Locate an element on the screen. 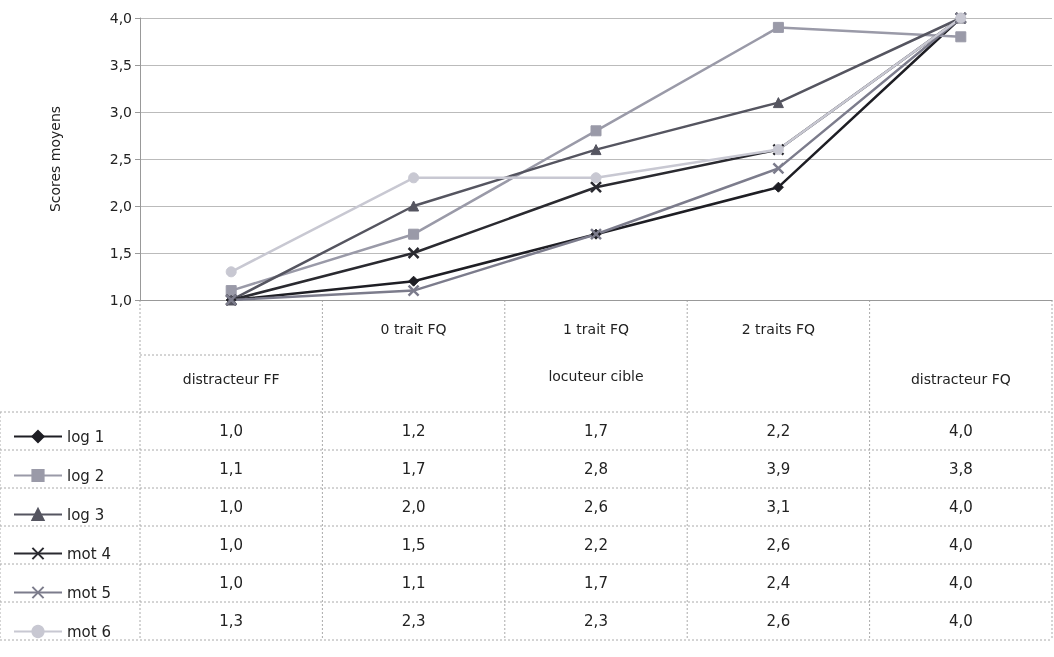 The height and width of the screenshot is (657, 1054). legend-label: log 1 is located at coordinates (86, 436).